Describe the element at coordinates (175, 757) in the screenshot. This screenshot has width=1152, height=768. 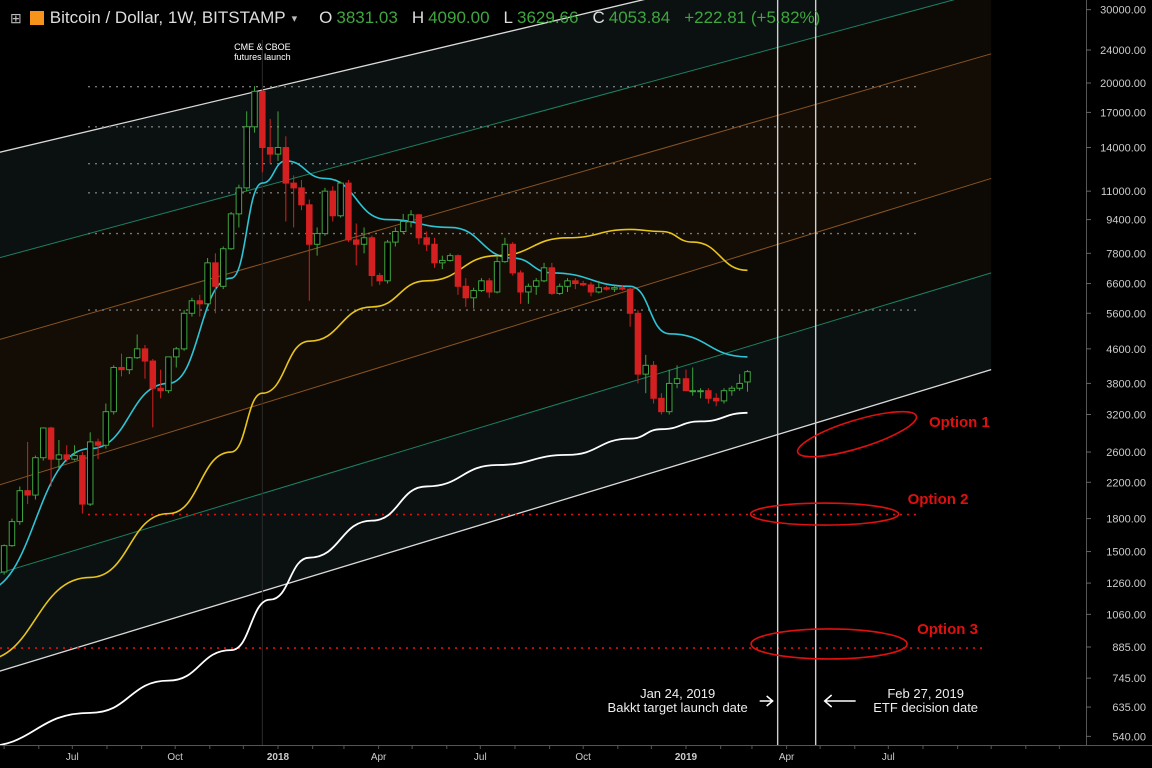
I see `time-tick-label: Oct` at that location.